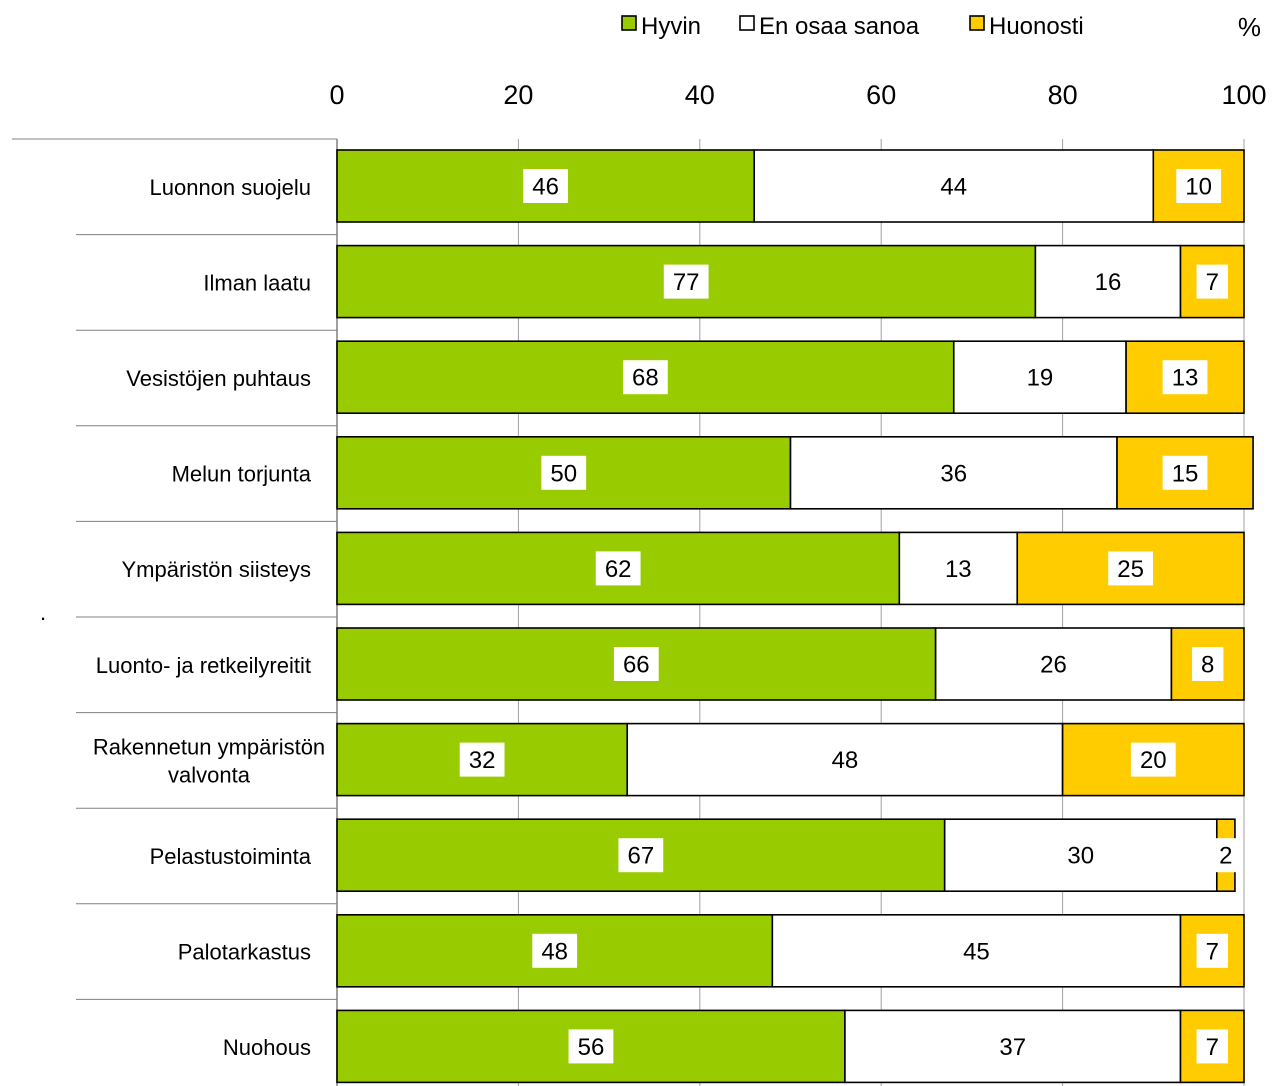 The image size is (1274, 1086). I want to click on data-label: 37, so click(1012, 1047).